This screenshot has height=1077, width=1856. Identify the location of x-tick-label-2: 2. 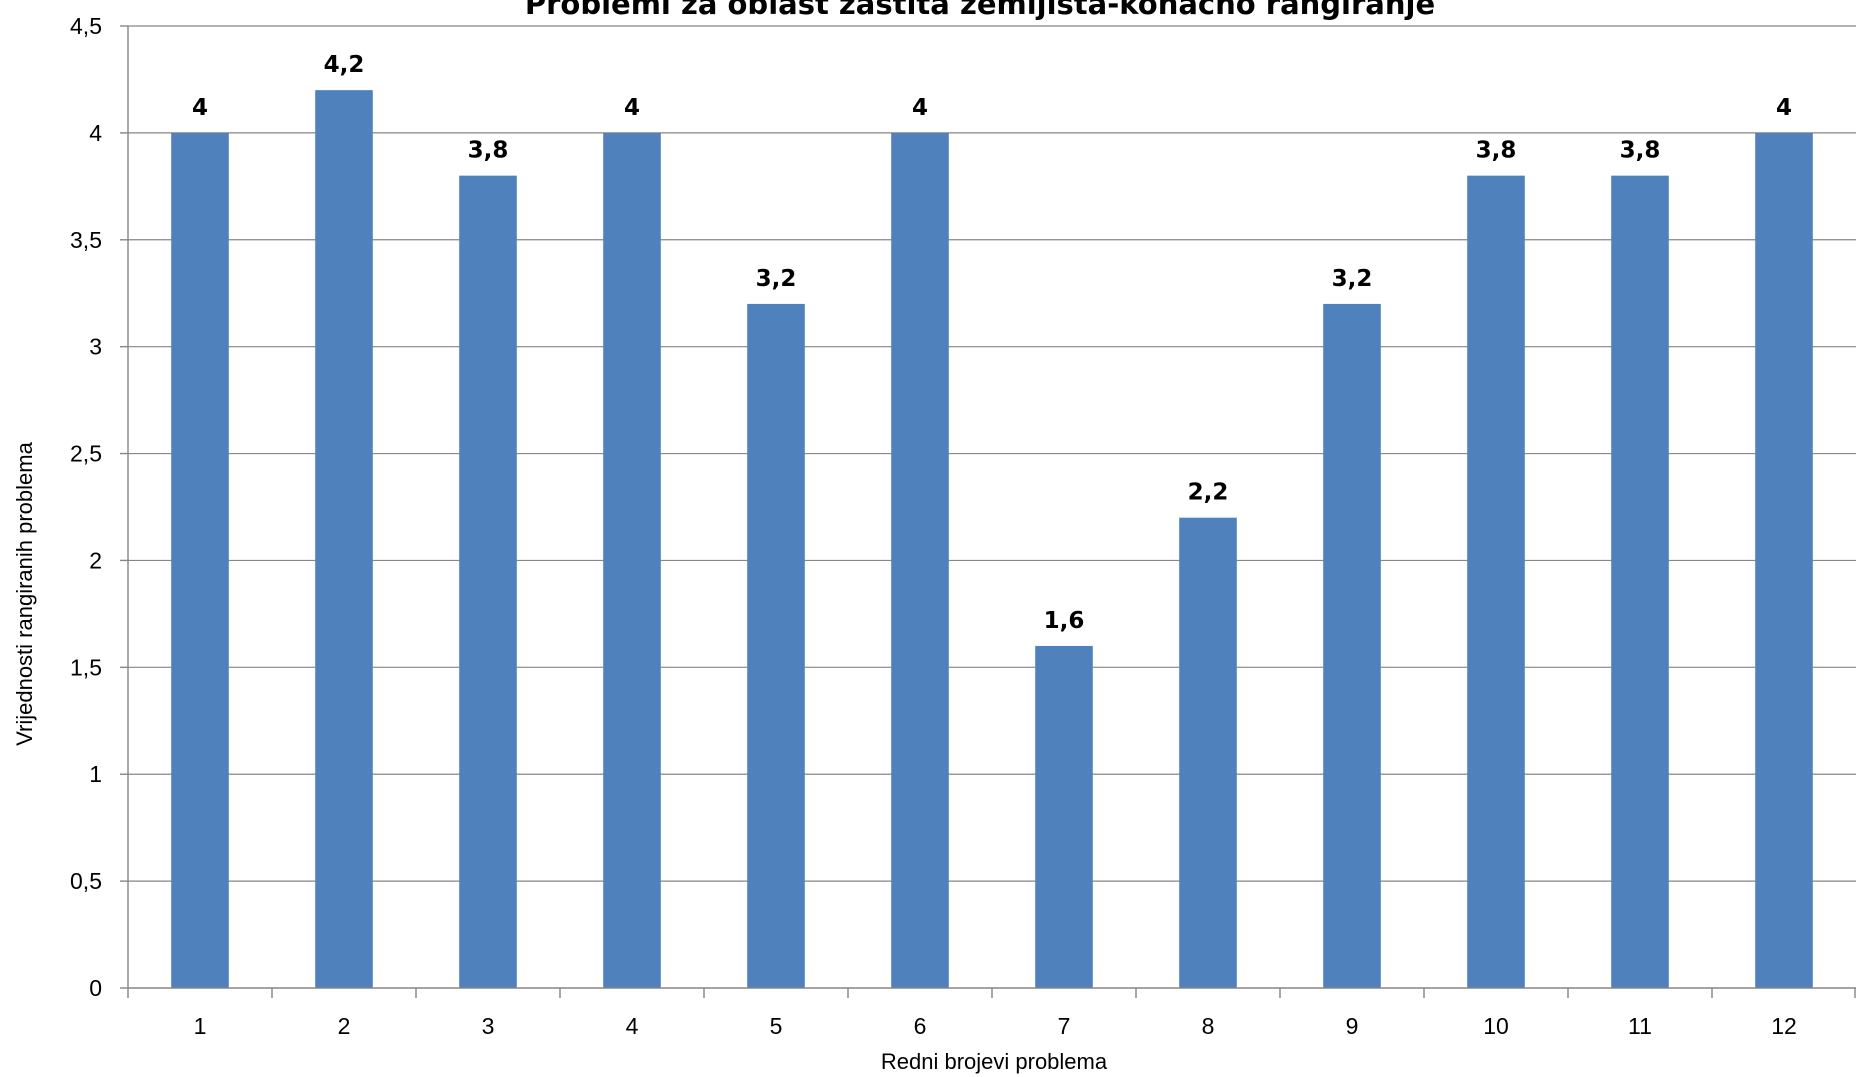
(344, 1026).